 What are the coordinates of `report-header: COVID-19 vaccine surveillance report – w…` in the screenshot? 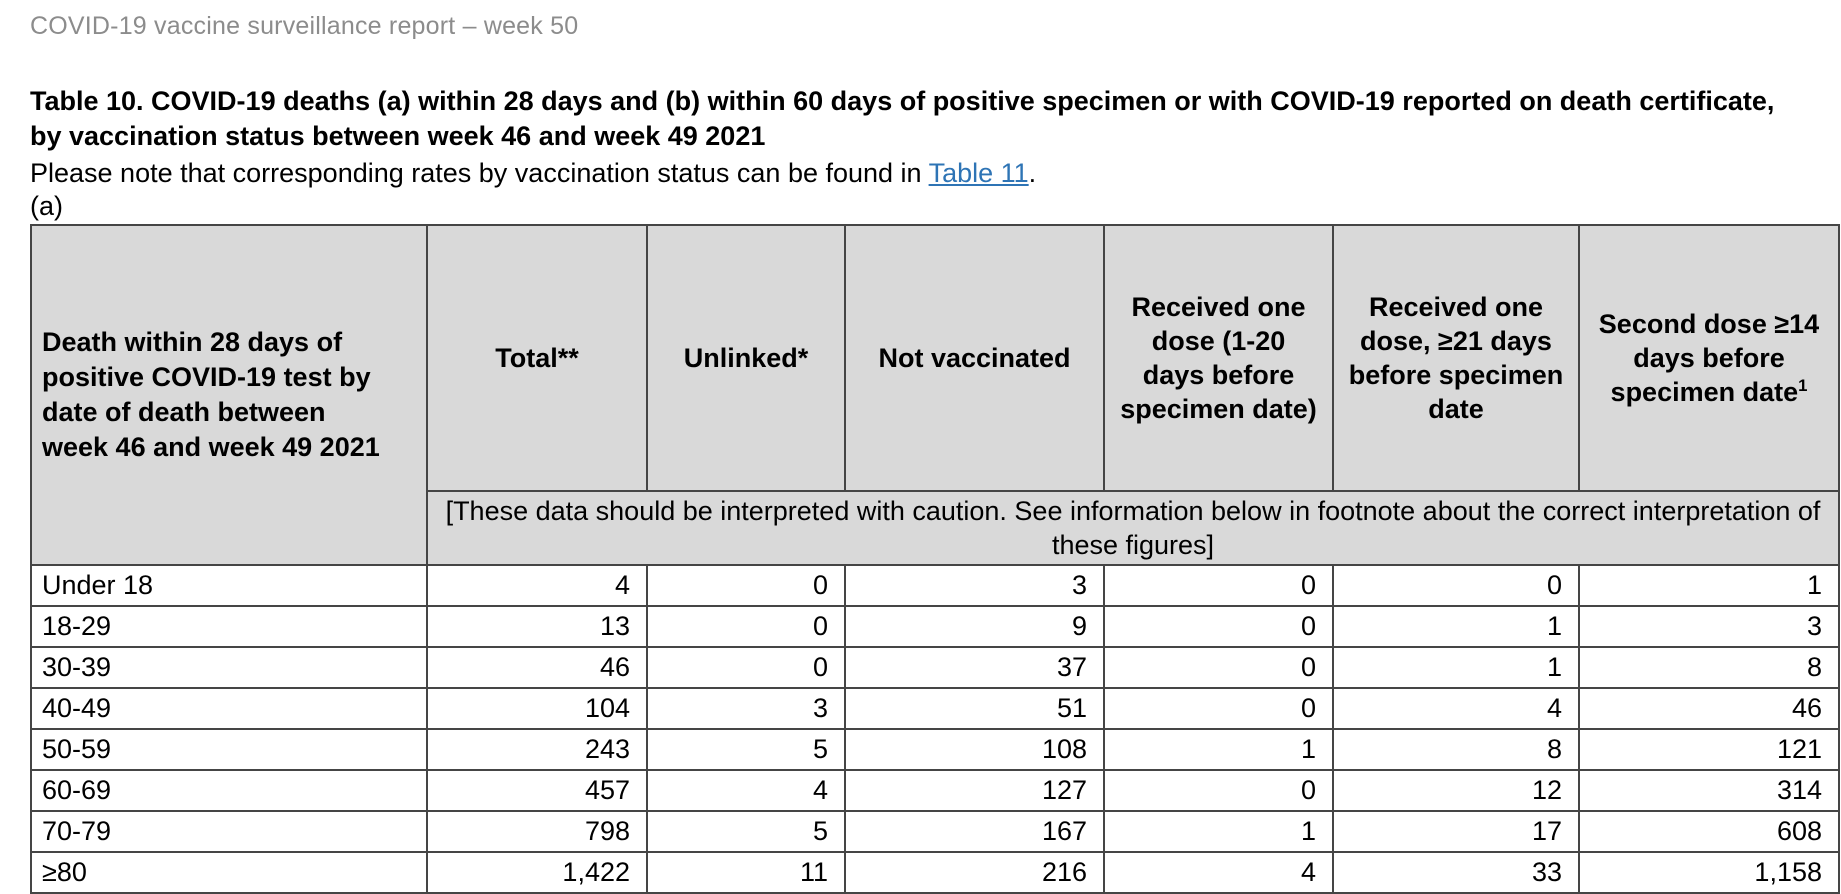 It's located at (304, 26).